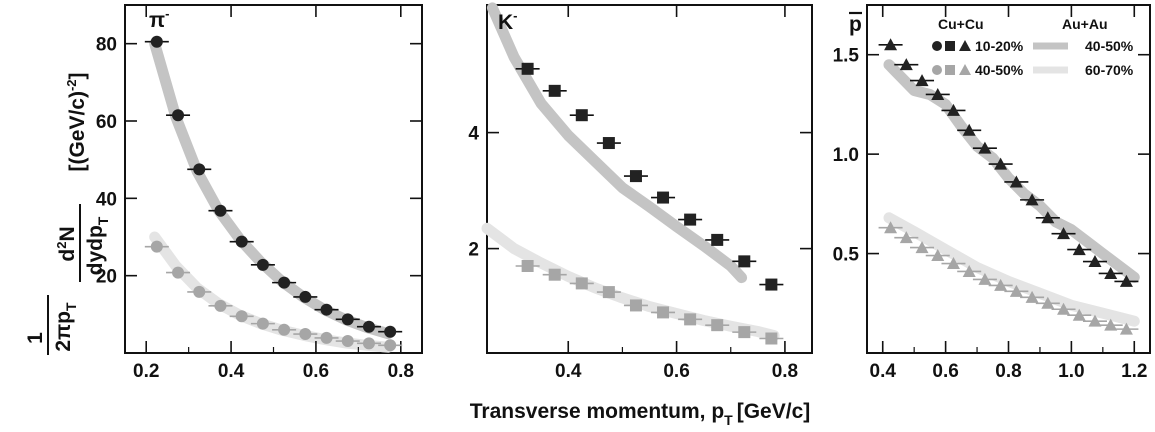 The width and height of the screenshot is (1155, 432). I want to click on y-tick-label: 80, so click(106, 45).